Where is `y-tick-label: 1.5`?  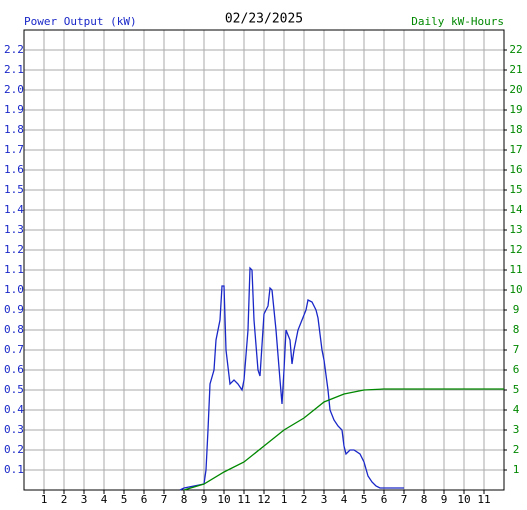 y-tick-label: 1.5 is located at coordinates (14, 189).